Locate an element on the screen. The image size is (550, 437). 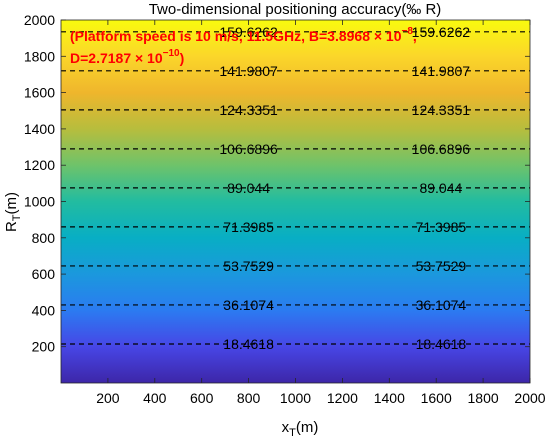
y-tick-label: 1000 is located at coordinates (39, 202).